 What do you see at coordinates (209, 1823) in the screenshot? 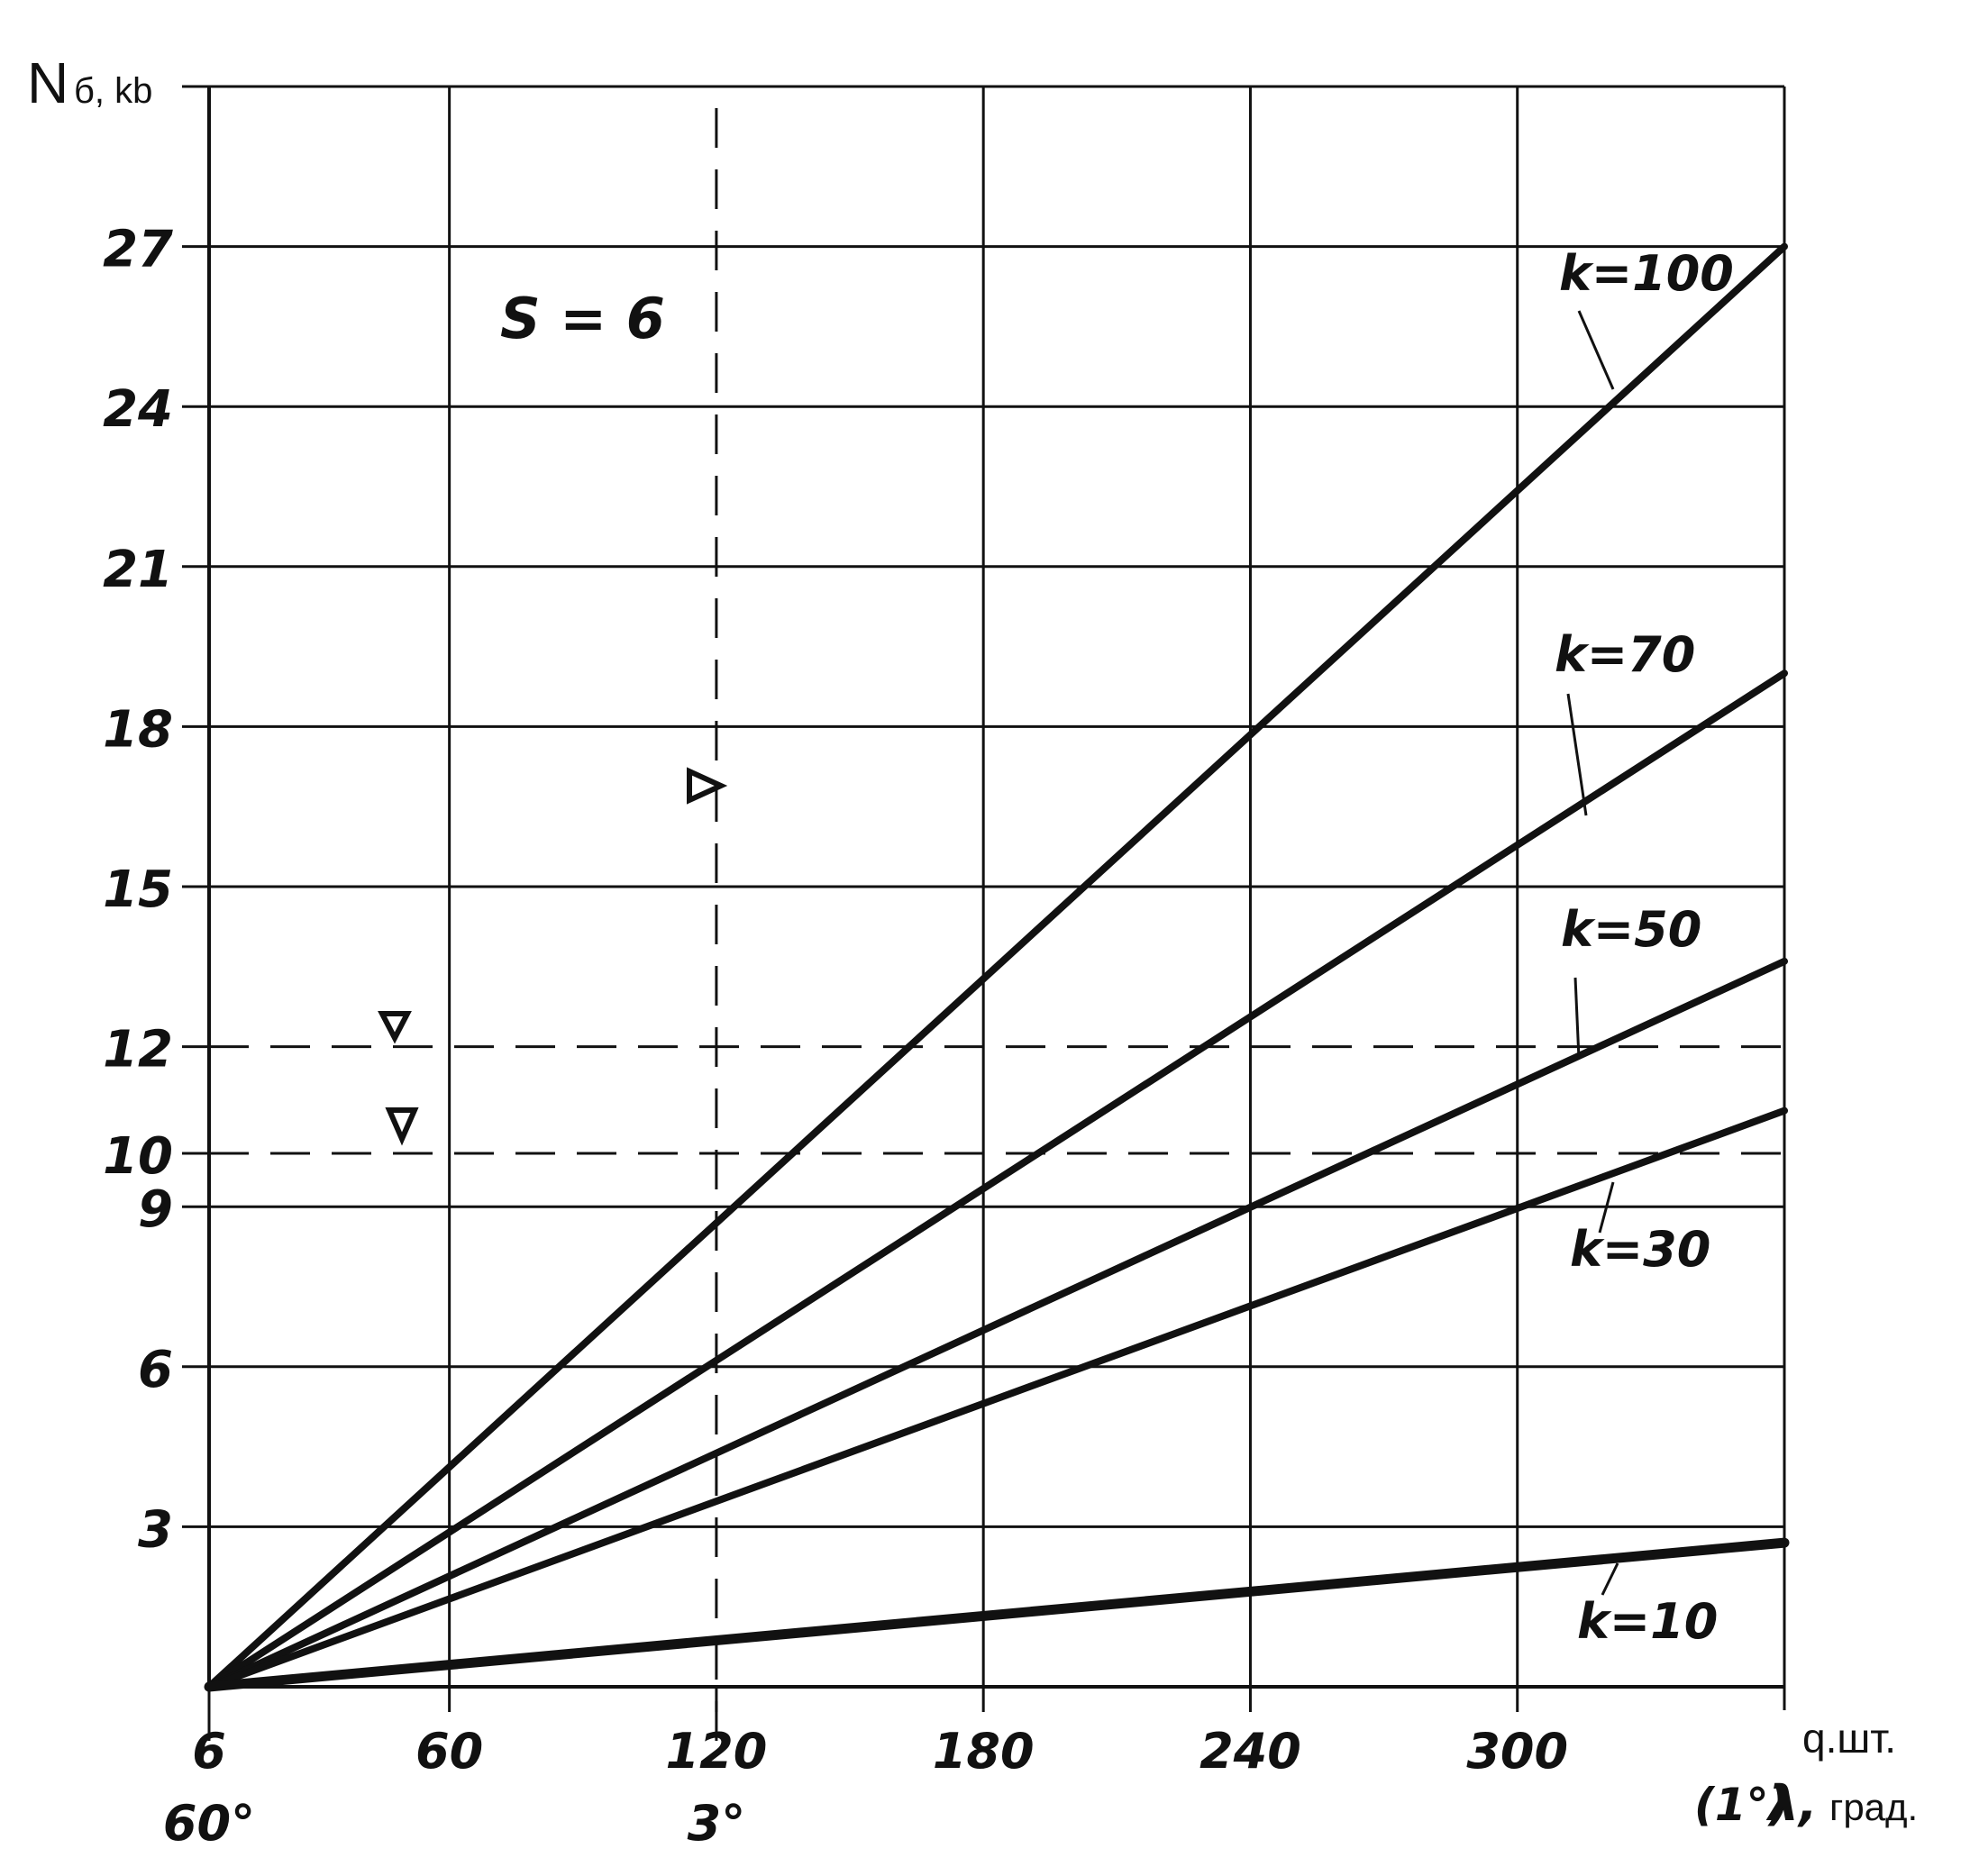
I see `x2-tick-label: 60°` at bounding box center [209, 1823].